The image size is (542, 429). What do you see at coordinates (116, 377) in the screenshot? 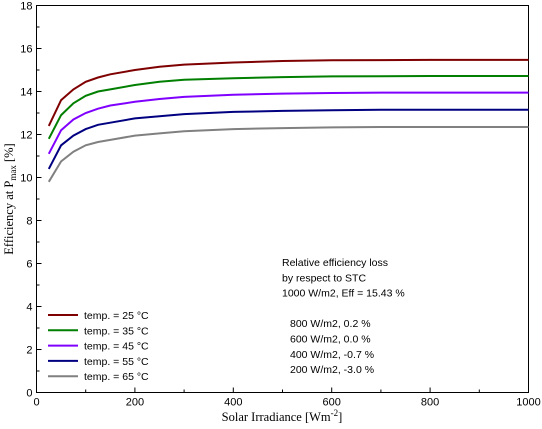
I see `legend-label: temp. = 65 °C` at bounding box center [116, 377].